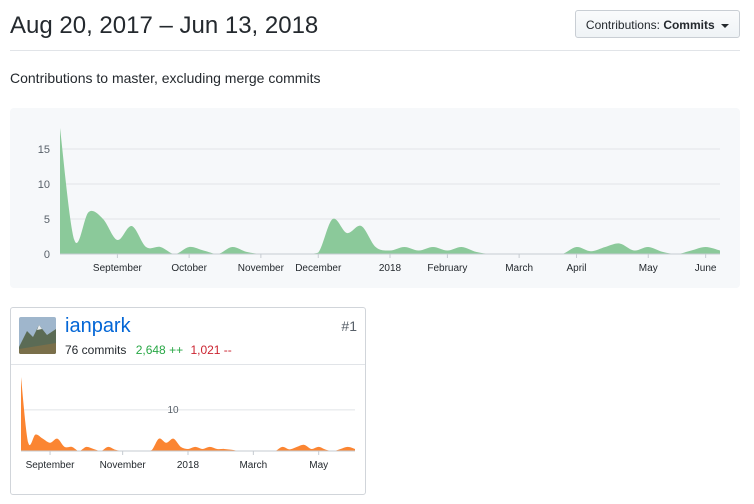  Describe the element at coordinates (47, 255) in the screenshot. I see `y-tick-label: 0` at that location.